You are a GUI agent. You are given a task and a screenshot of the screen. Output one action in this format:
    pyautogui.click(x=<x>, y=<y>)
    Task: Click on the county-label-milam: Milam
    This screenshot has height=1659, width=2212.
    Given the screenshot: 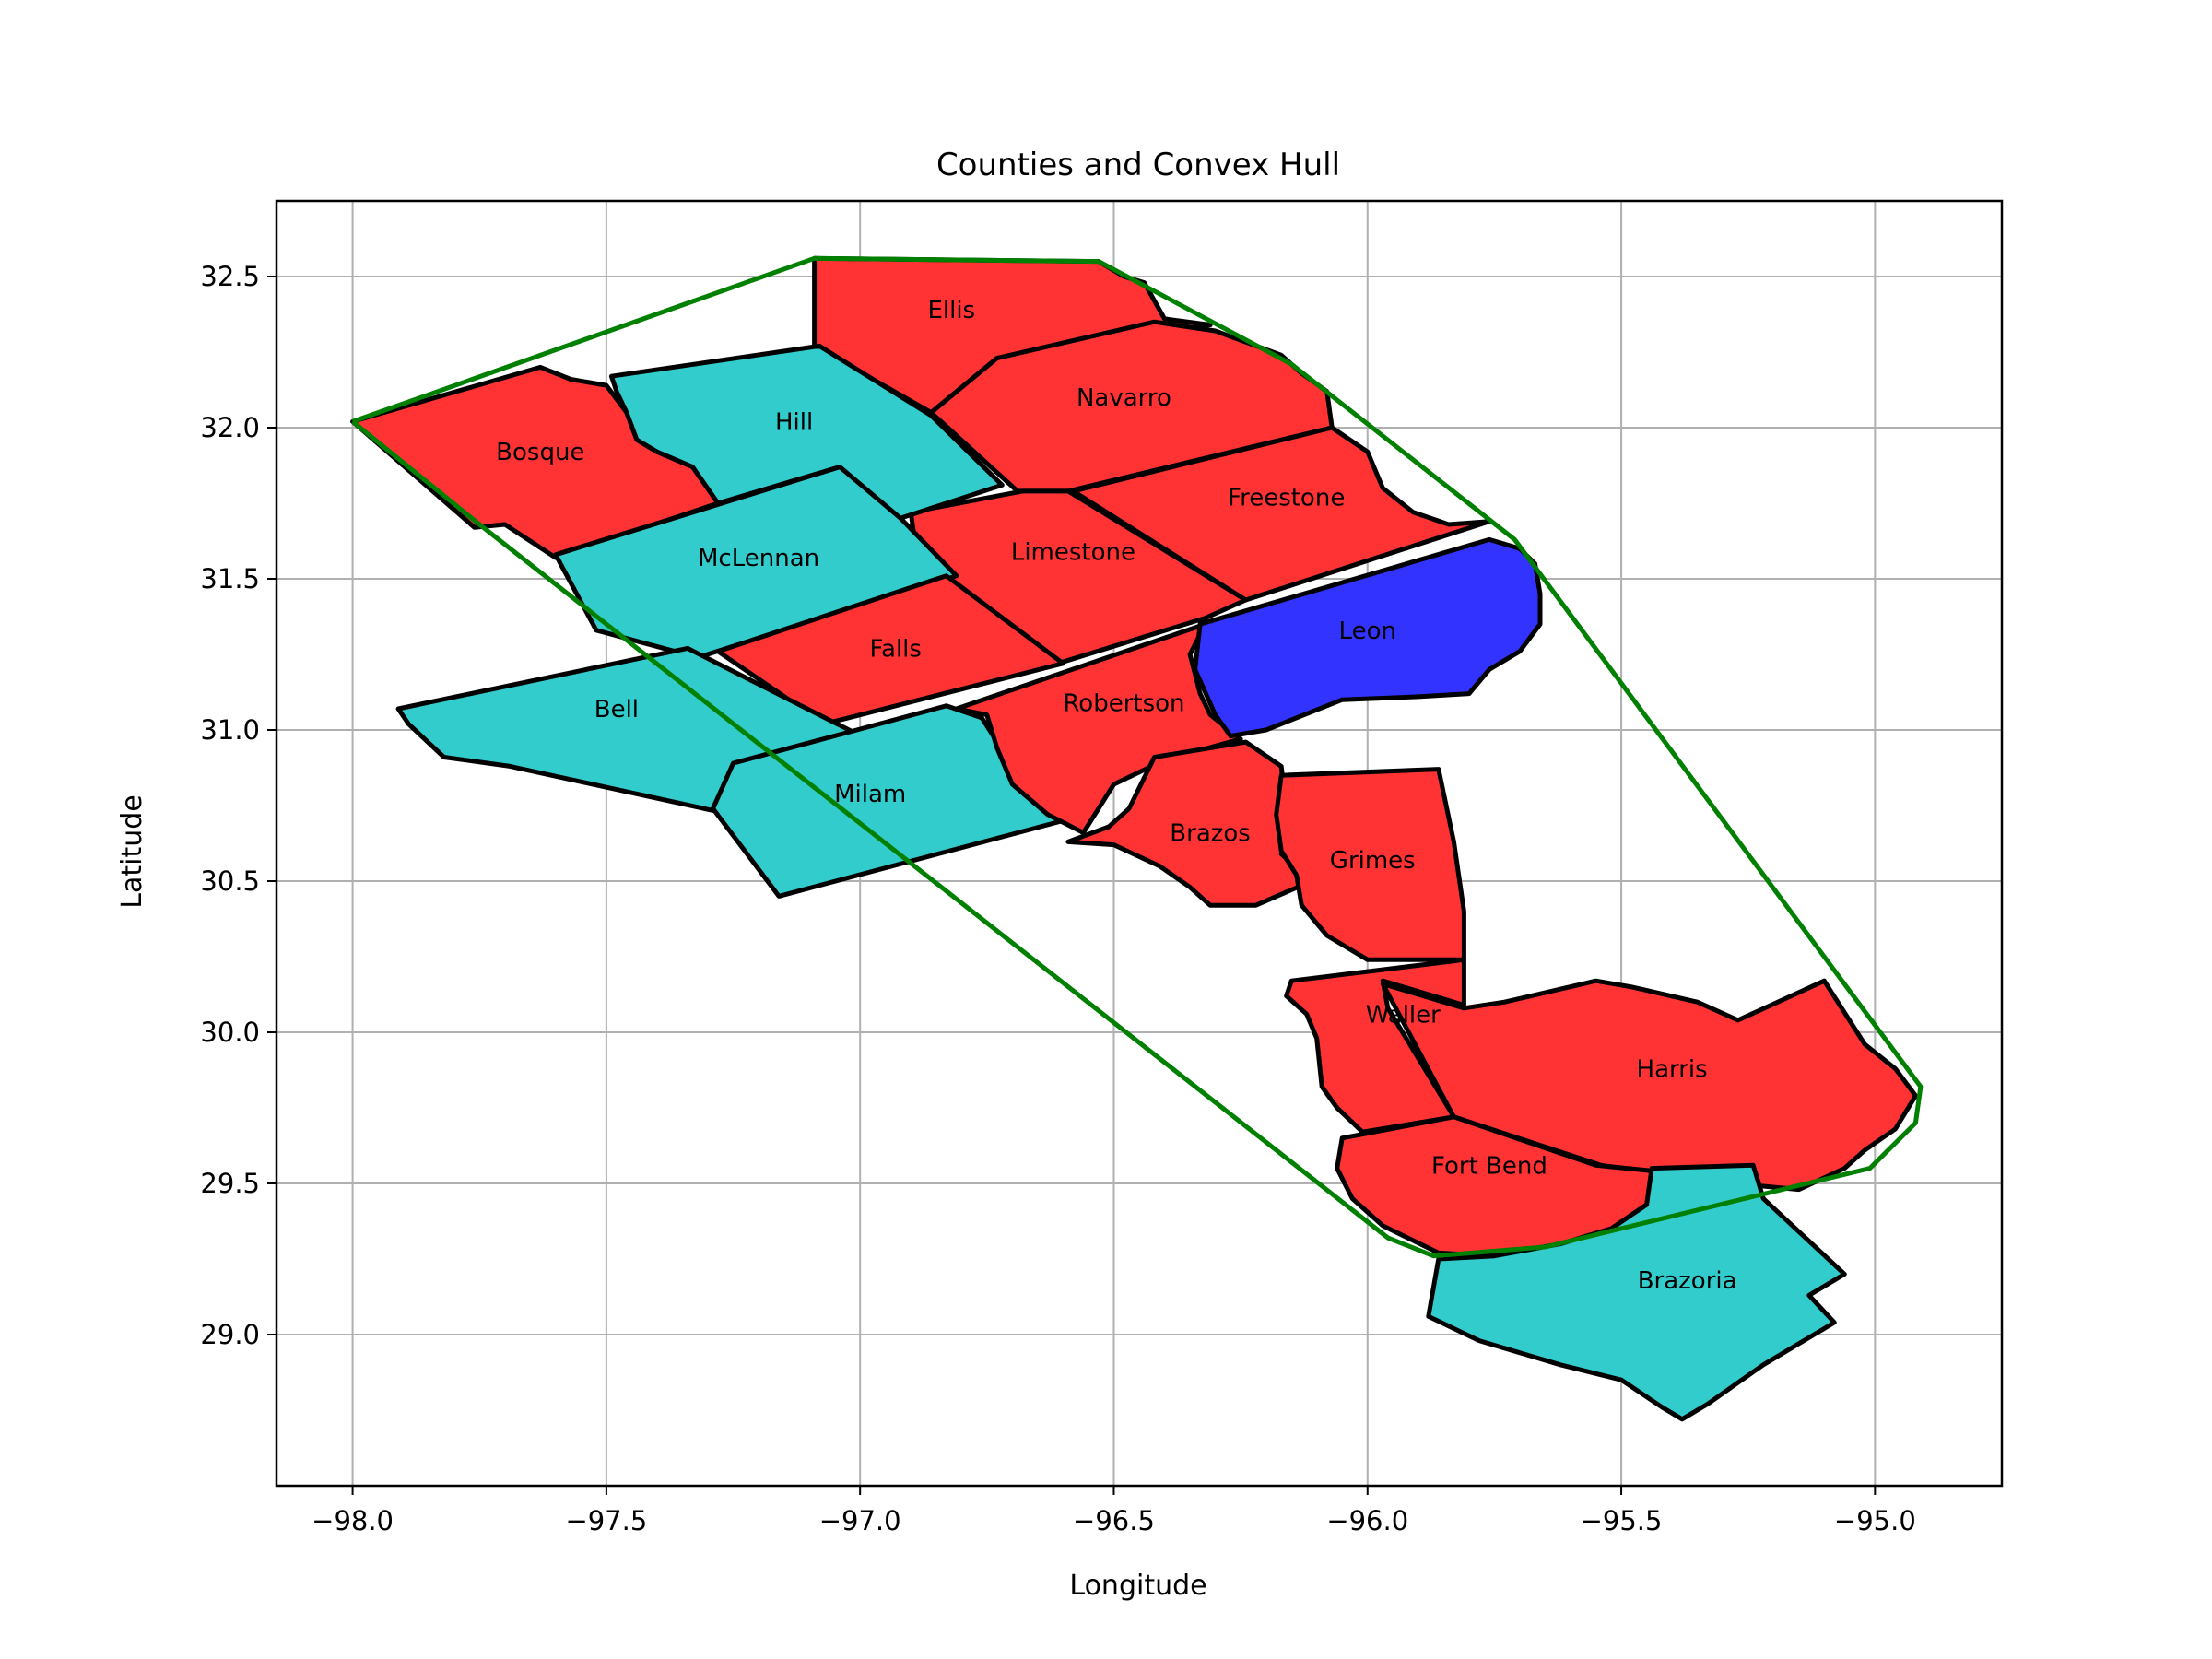 What is the action you would take?
    pyautogui.click(x=870, y=794)
    